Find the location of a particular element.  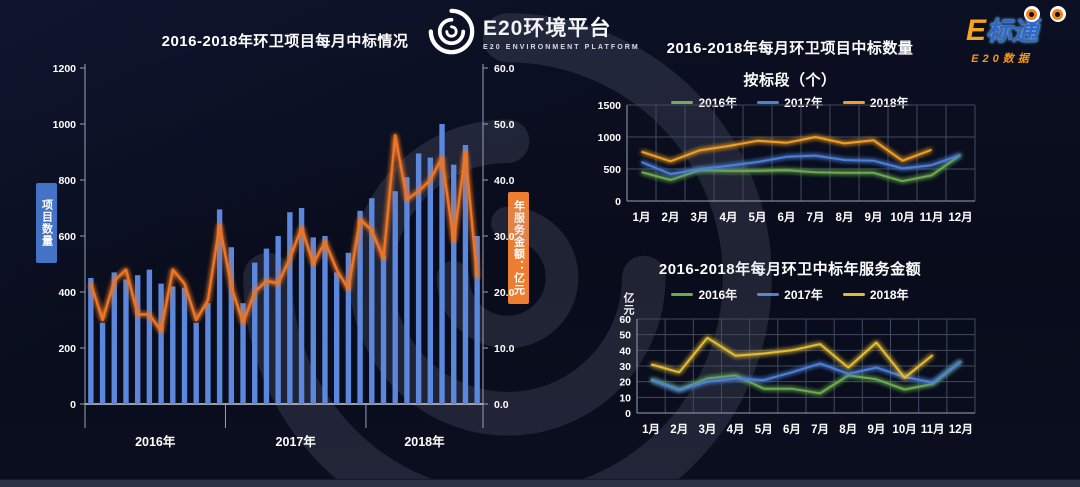

count-chart-title: 2016-2018年每月环卫项目中标数量 is located at coordinates (790, 48).